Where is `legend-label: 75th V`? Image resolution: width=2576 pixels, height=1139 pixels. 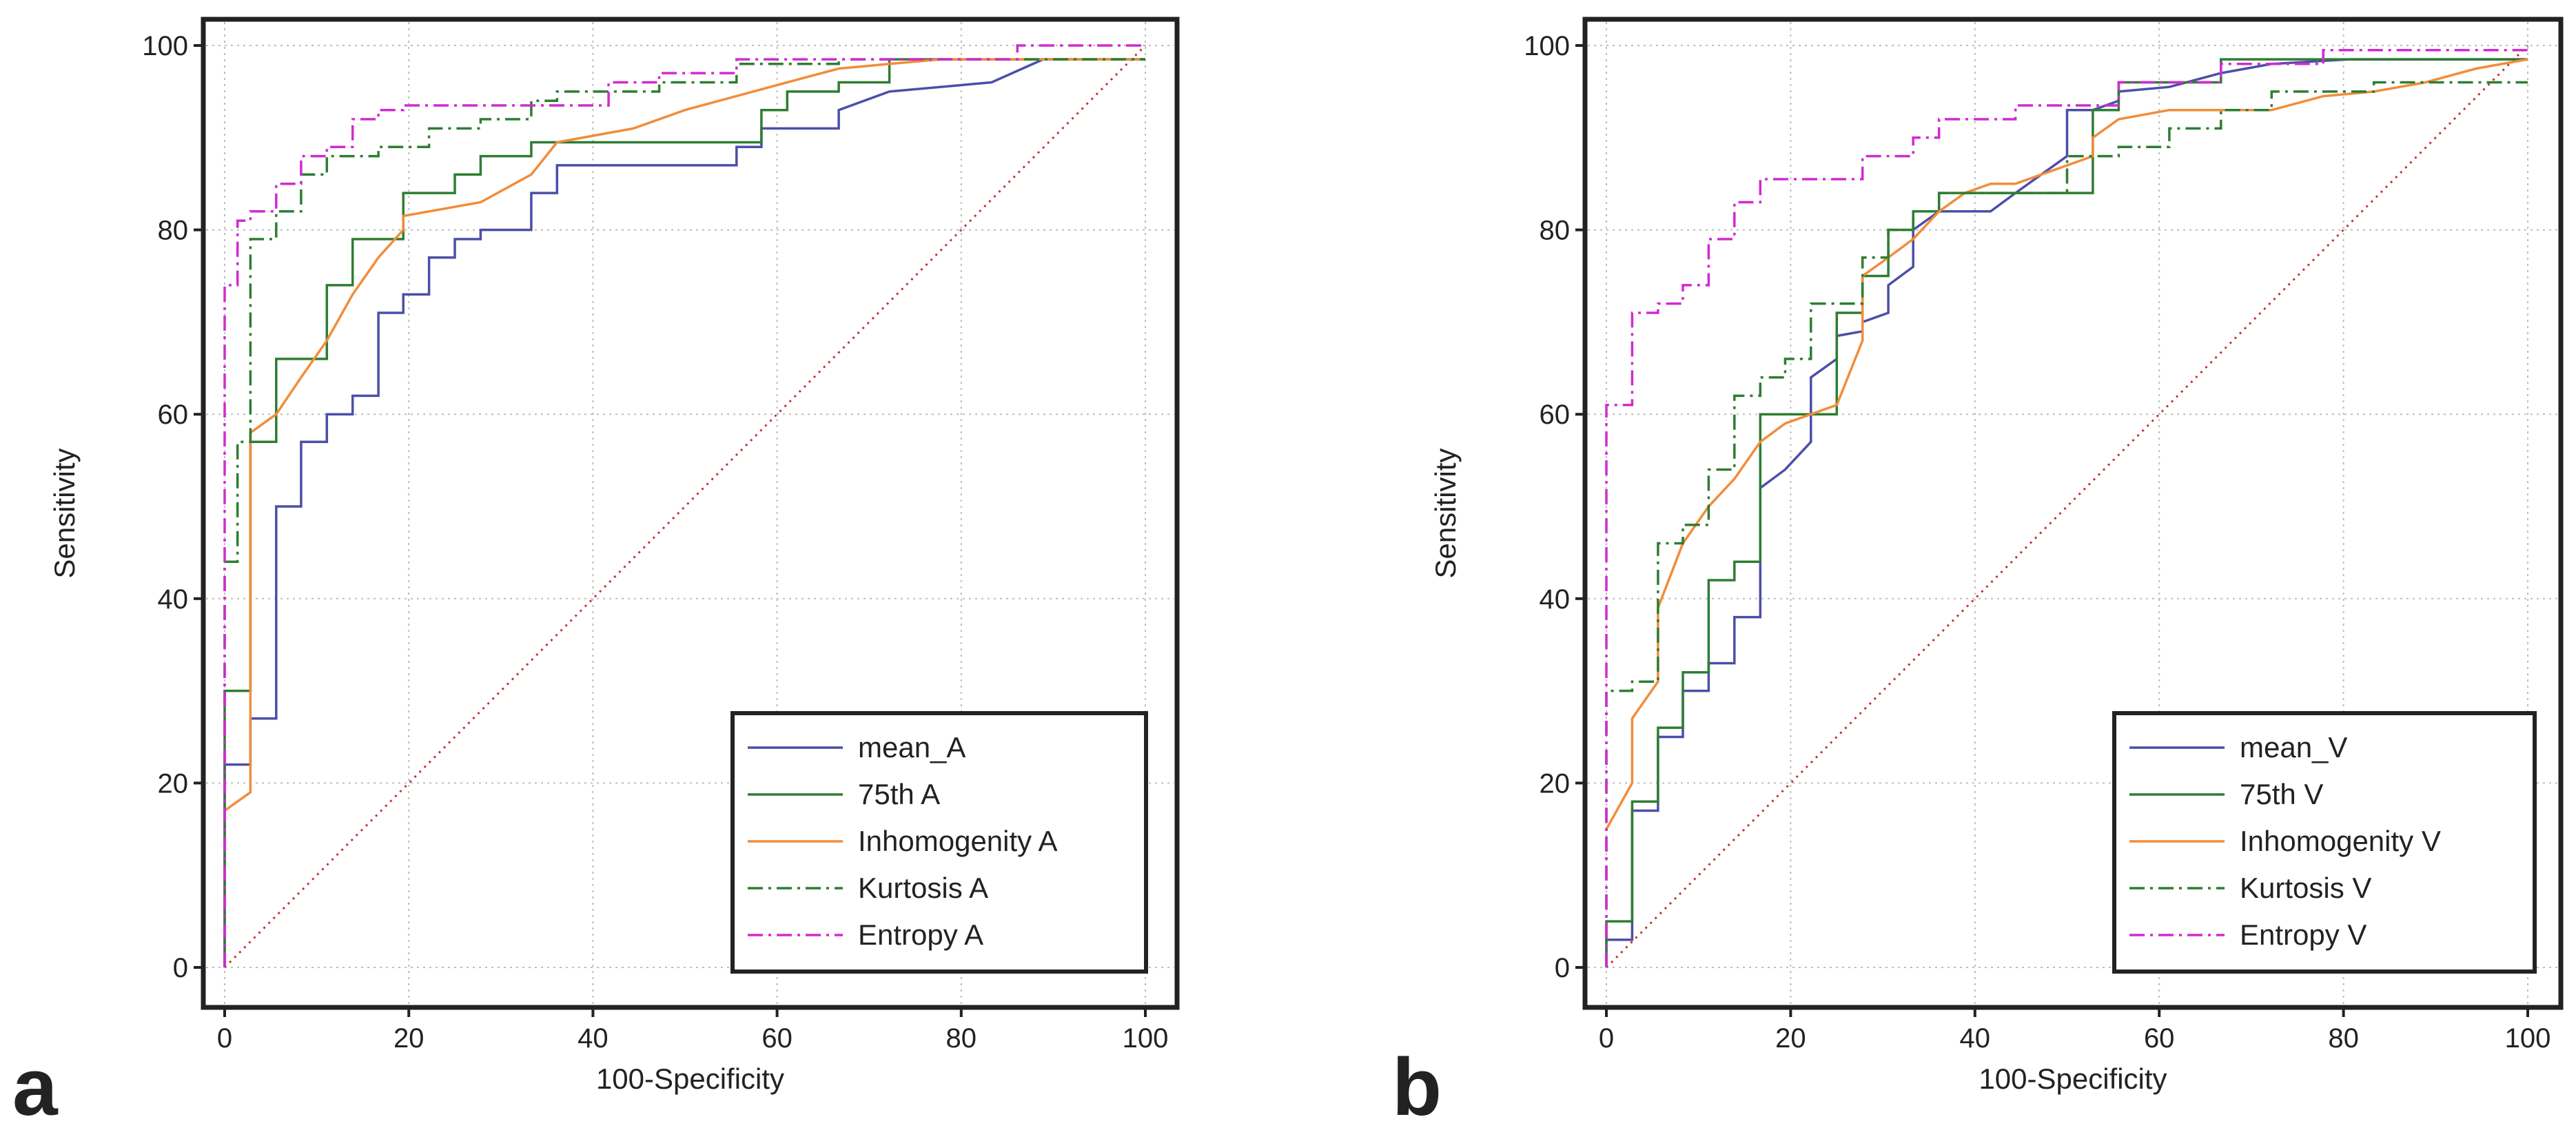
legend-label: 75th V is located at coordinates (2281, 794).